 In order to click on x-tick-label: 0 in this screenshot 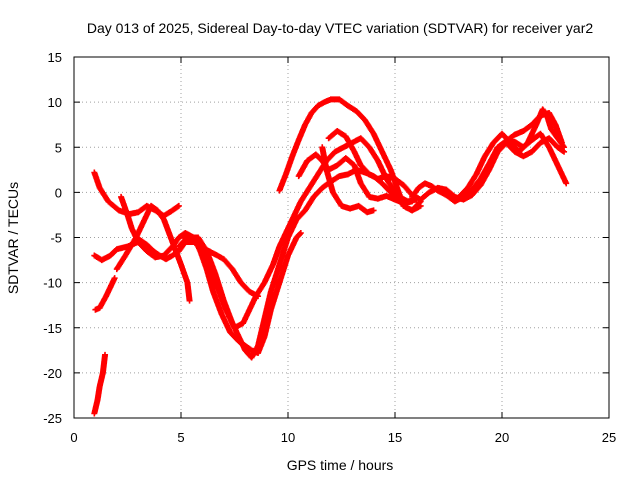, I will do `click(73, 437)`.